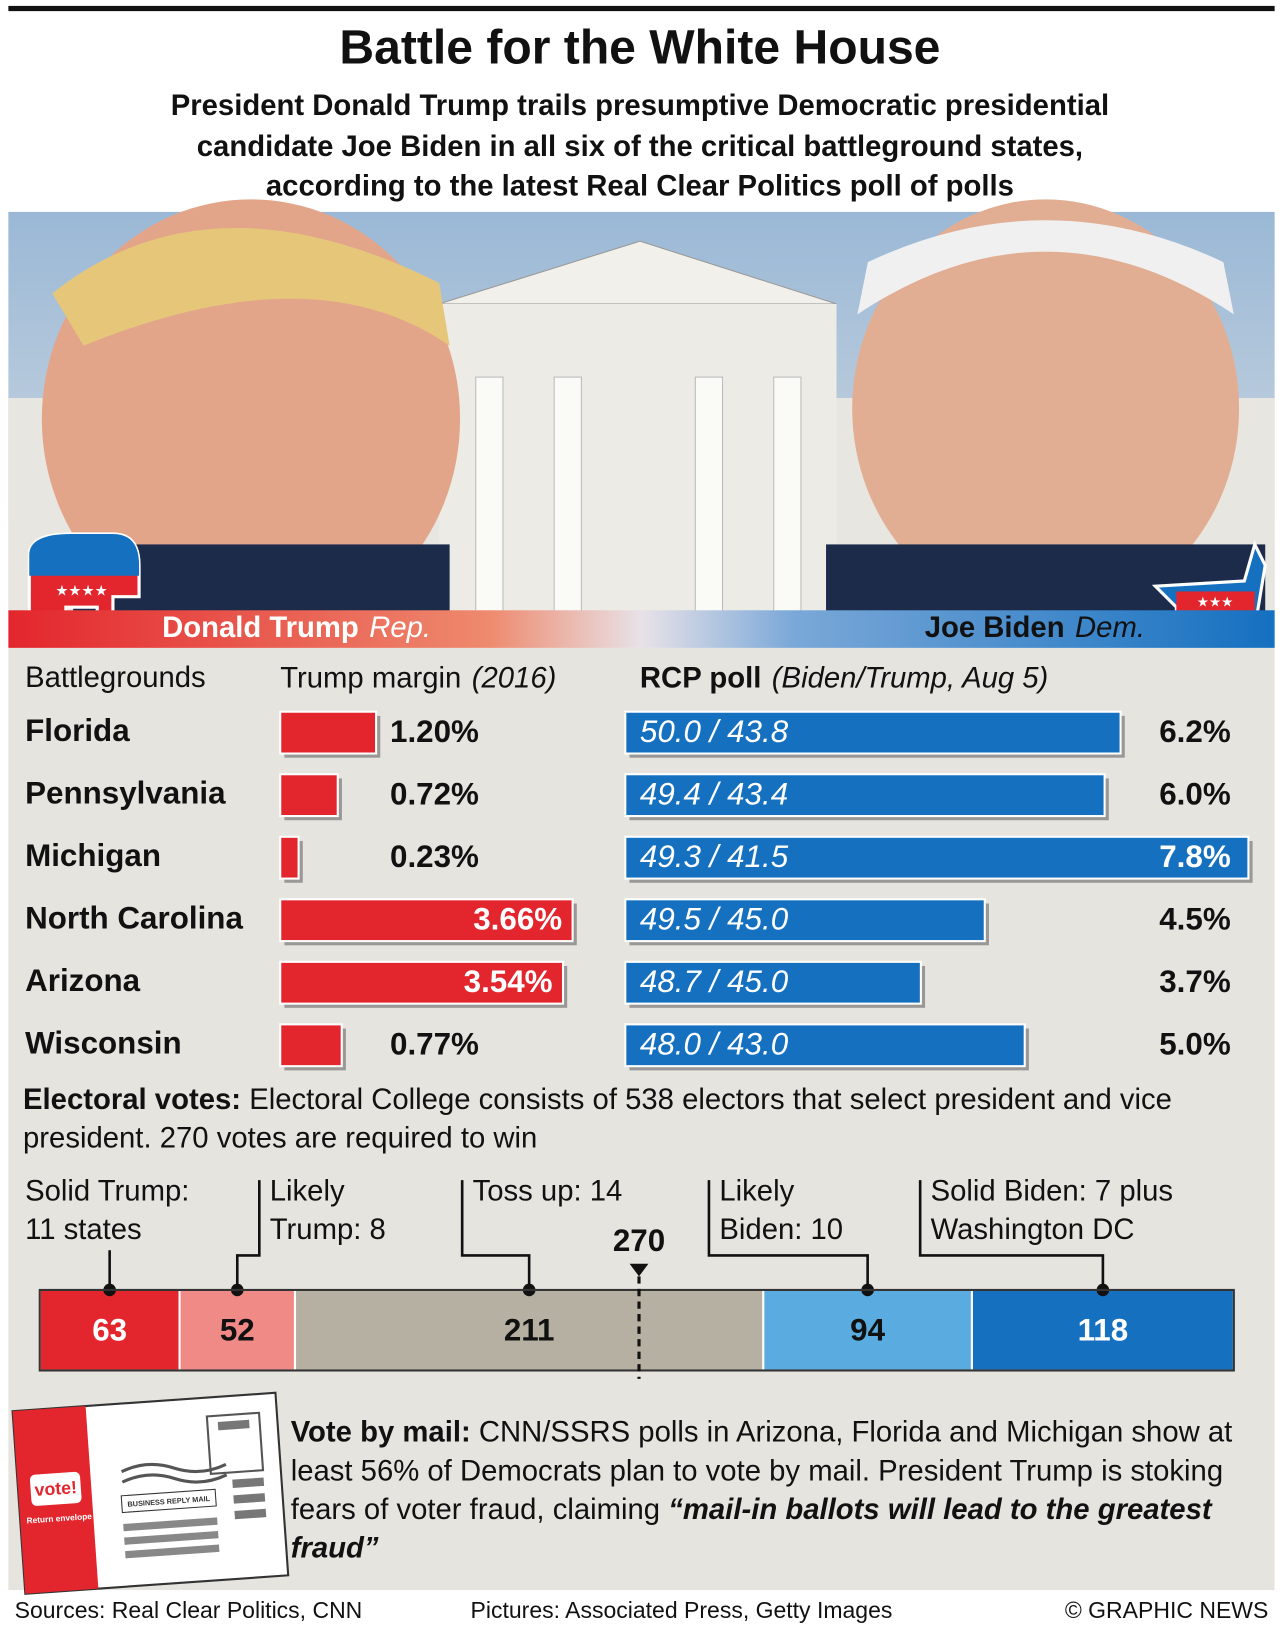  Describe the element at coordinates (714, 793) in the screenshot. I see `poll-label: 49.4 / 43.4` at that location.